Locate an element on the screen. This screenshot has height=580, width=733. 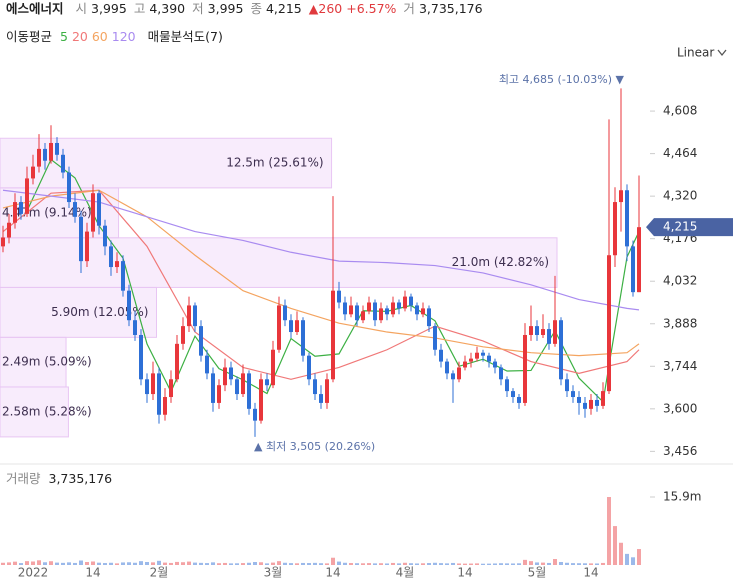
y-tick-label: 3,888 is located at coordinates (680, 323).